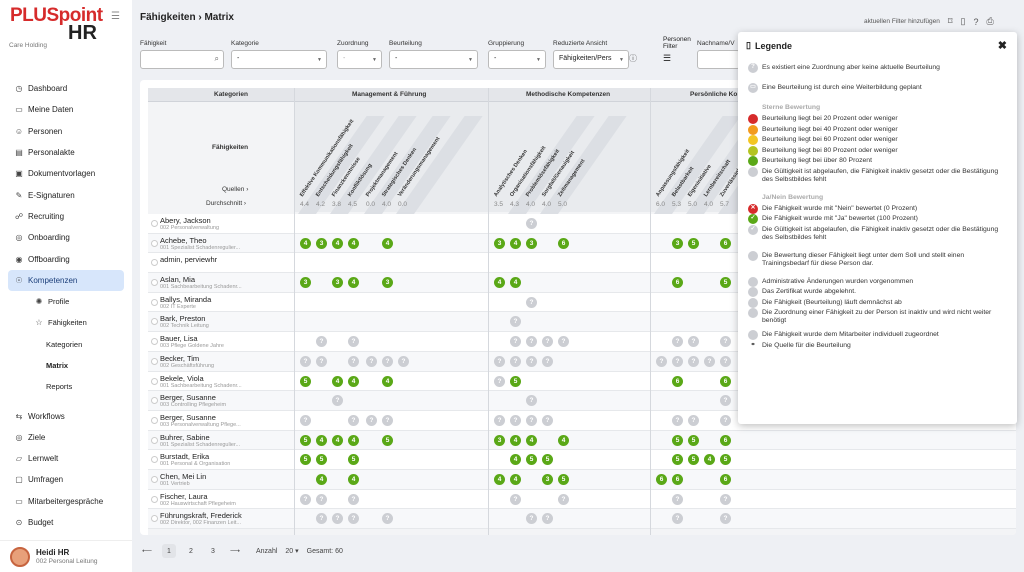  What do you see at coordinates (990, 21) in the screenshot?
I see `print-icon: ⎙` at bounding box center [990, 21].